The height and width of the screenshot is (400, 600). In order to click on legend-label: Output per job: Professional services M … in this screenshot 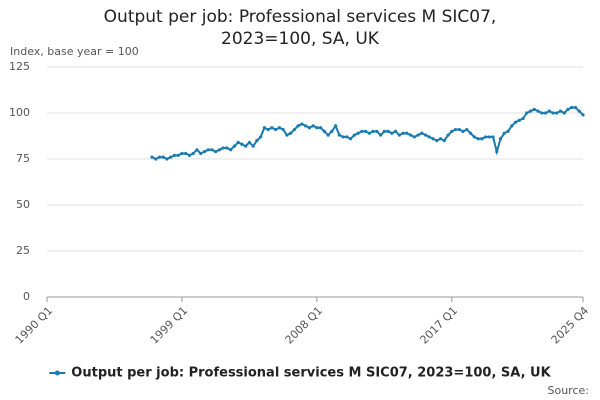, I will do `click(311, 373)`.